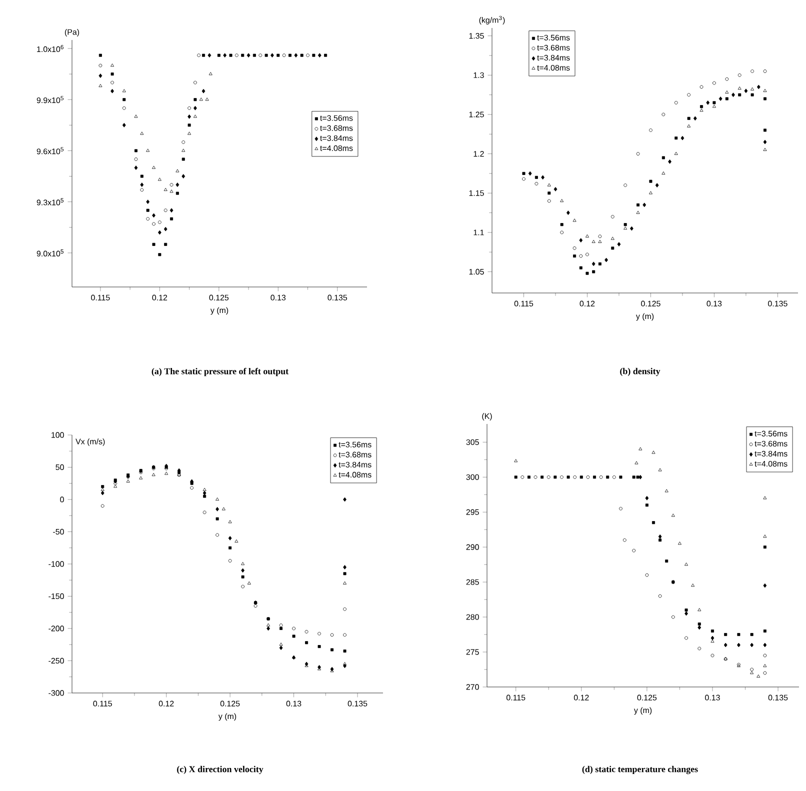 This screenshot has width=806, height=791. Describe the element at coordinates (640, 770) in the screenshot. I see `text: (d) static temperature changes` at that location.